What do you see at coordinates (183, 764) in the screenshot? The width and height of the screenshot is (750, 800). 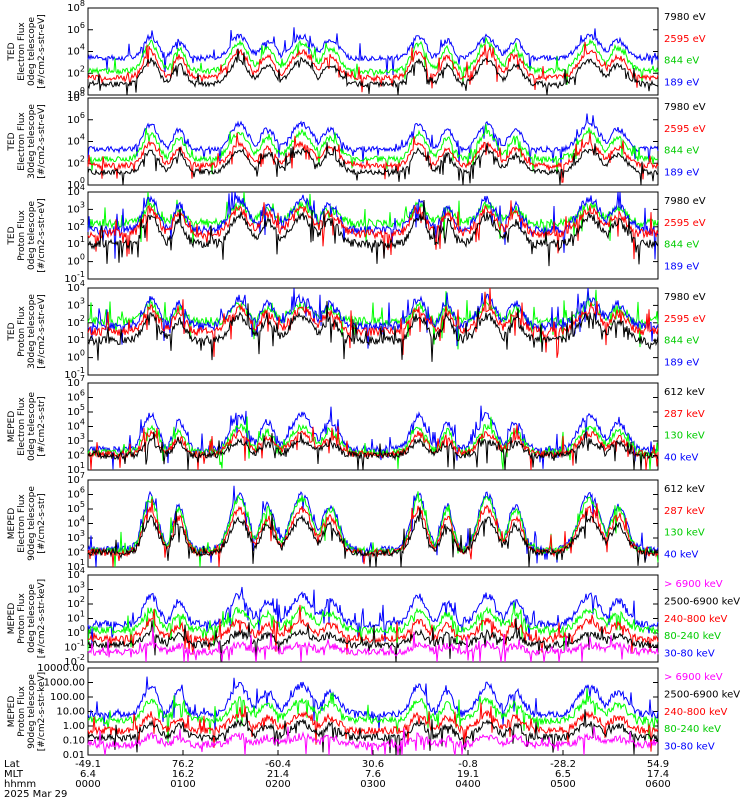 I see `x-tick-lat: 76.2` at bounding box center [183, 764].